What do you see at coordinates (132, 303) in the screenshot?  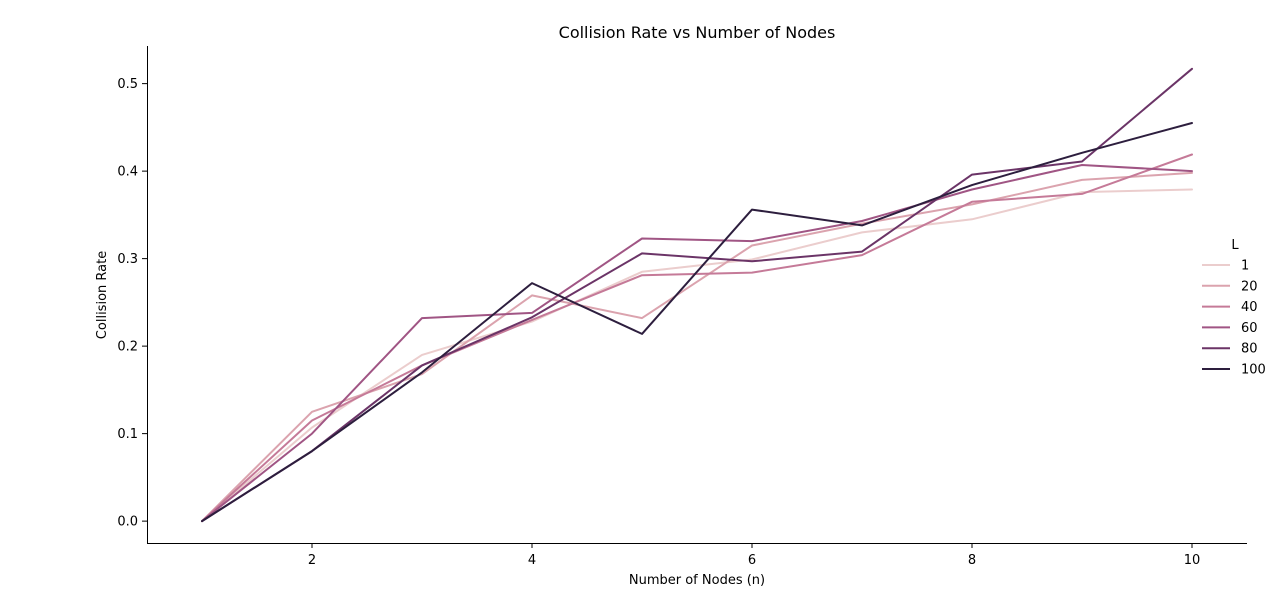 I see `y-ticks: 0.0 0.1 0.2 0.3 0.4 0.5` at bounding box center [132, 303].